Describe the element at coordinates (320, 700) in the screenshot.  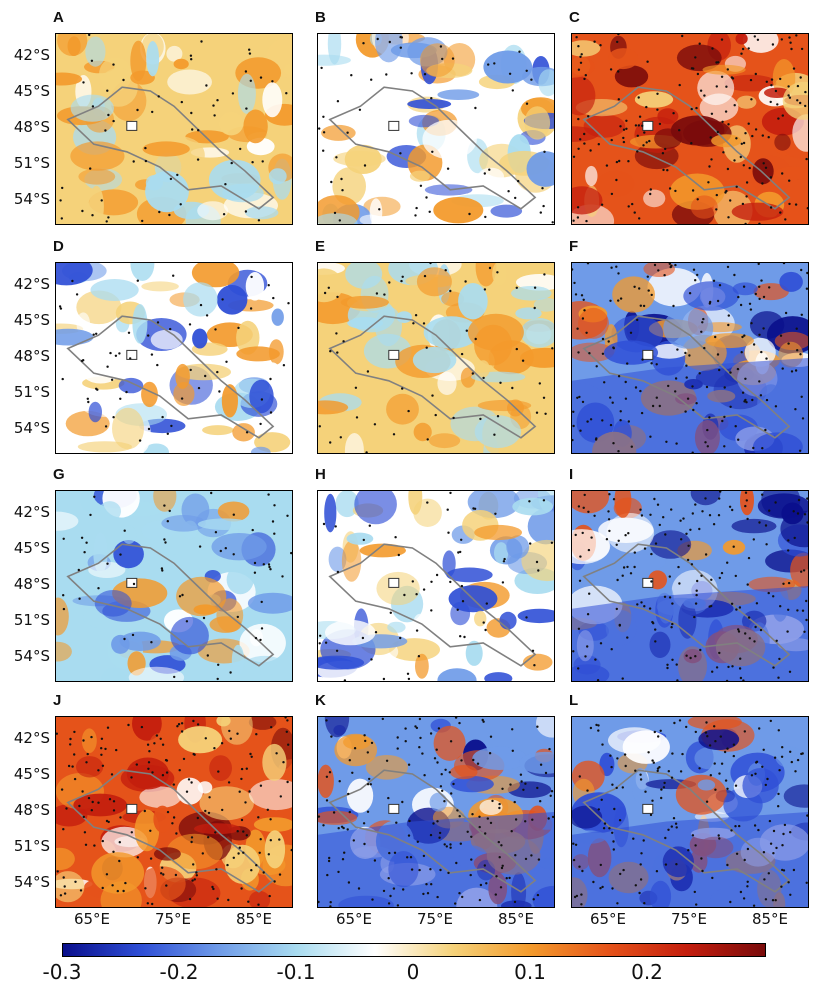
I see `panel-letter: K` at that location.